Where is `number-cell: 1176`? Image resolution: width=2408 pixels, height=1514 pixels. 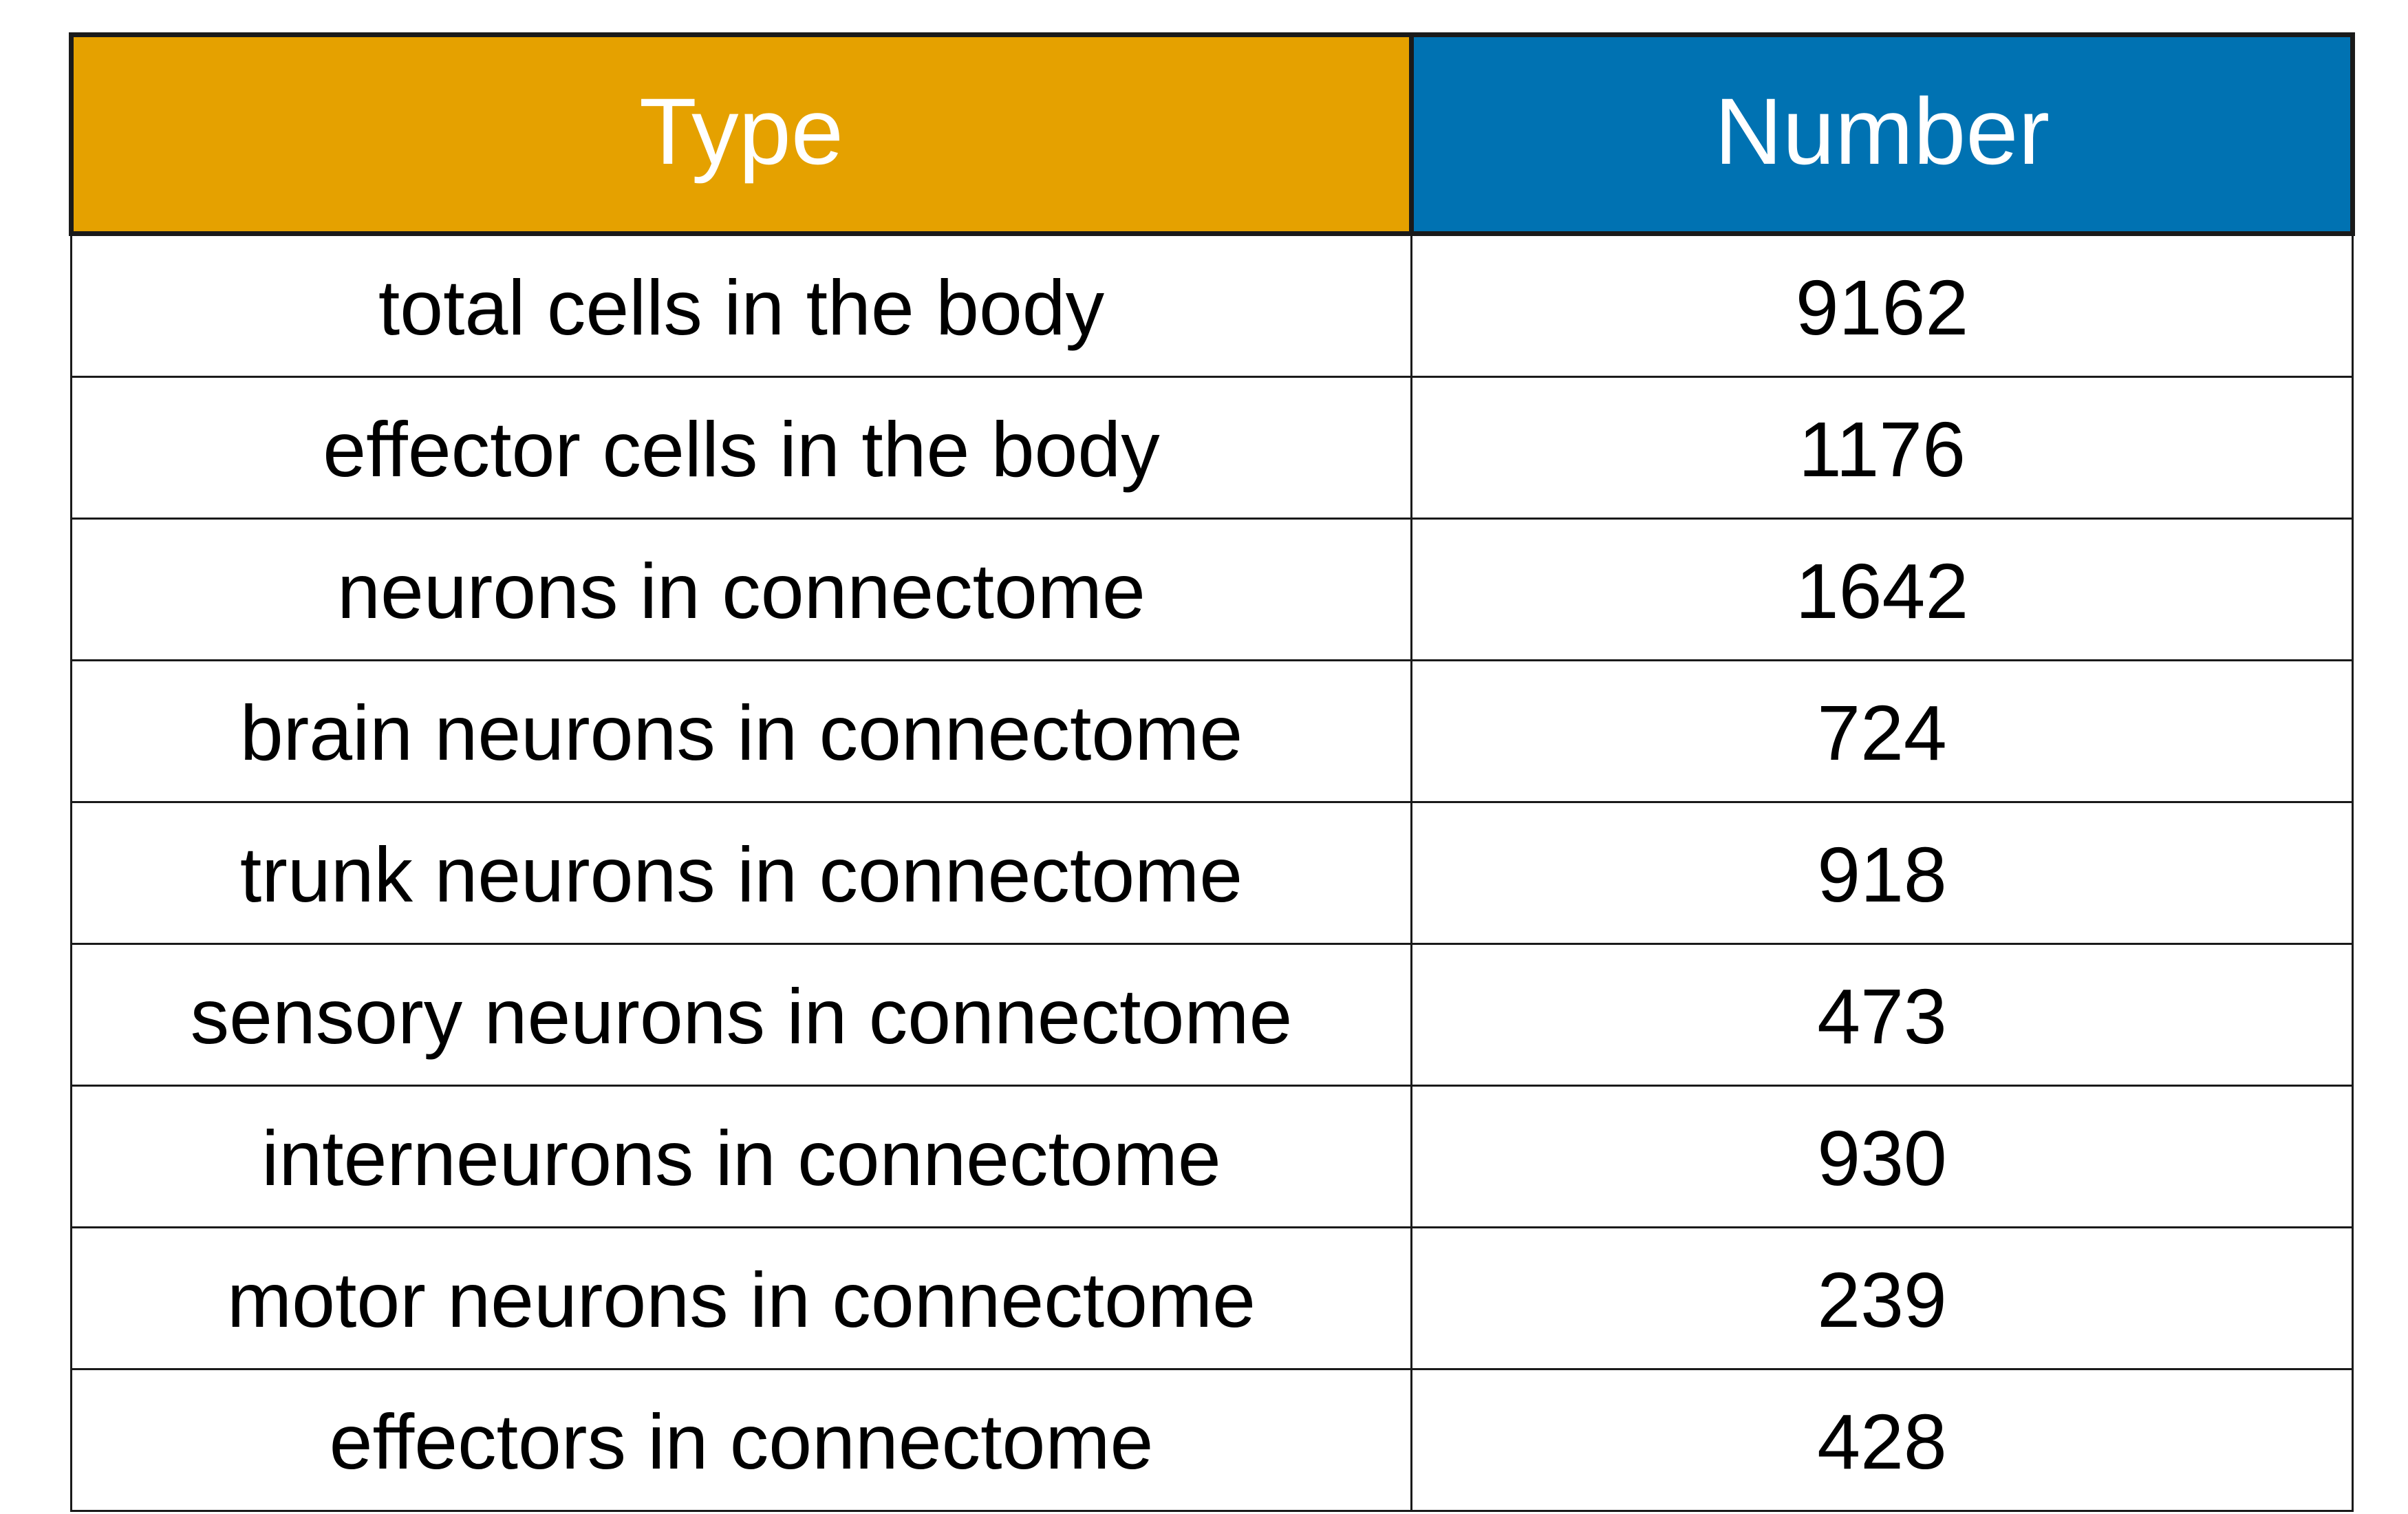 number-cell: 1176 is located at coordinates (1882, 448).